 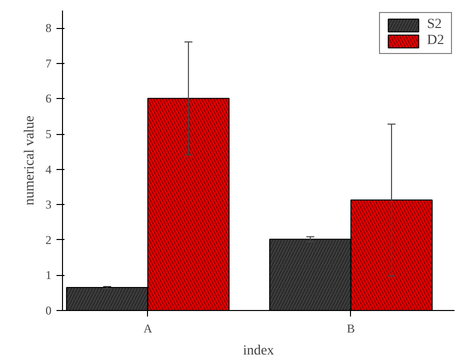 What do you see at coordinates (49, 275) in the screenshot?
I see `y-tick-label: 1` at bounding box center [49, 275].